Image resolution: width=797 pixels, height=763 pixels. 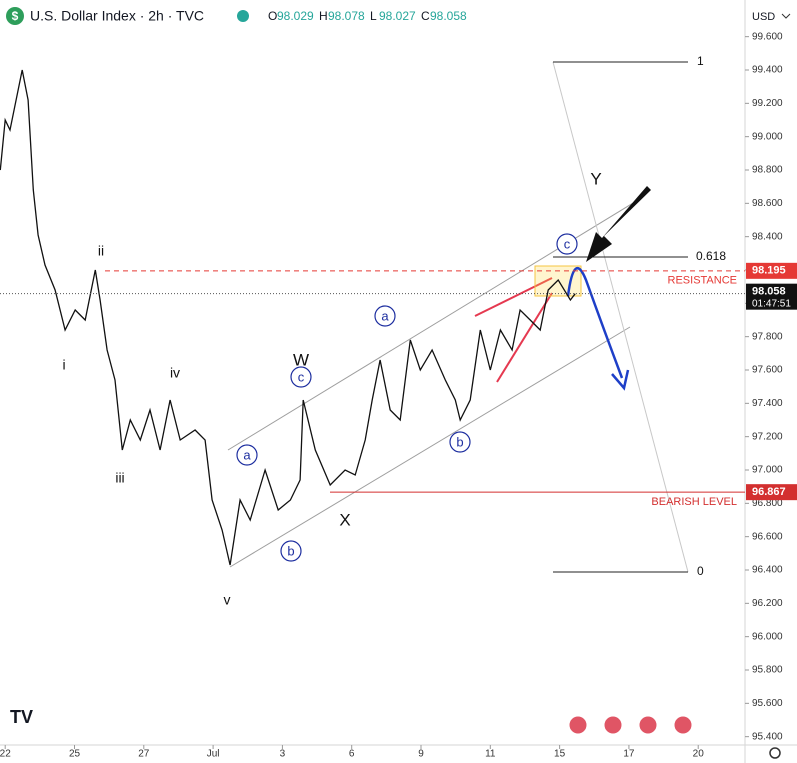 What do you see at coordinates (560, 754) in the screenshot?
I see `x-tick-label: 15` at bounding box center [560, 754].